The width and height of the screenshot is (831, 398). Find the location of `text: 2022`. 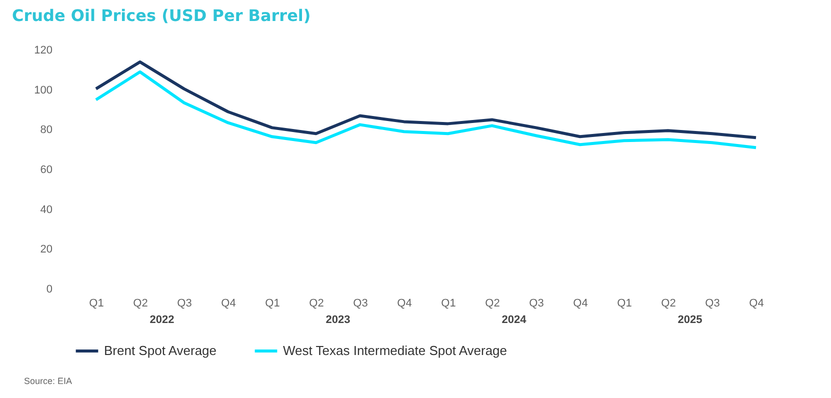

text: 2022 is located at coordinates (162, 320).